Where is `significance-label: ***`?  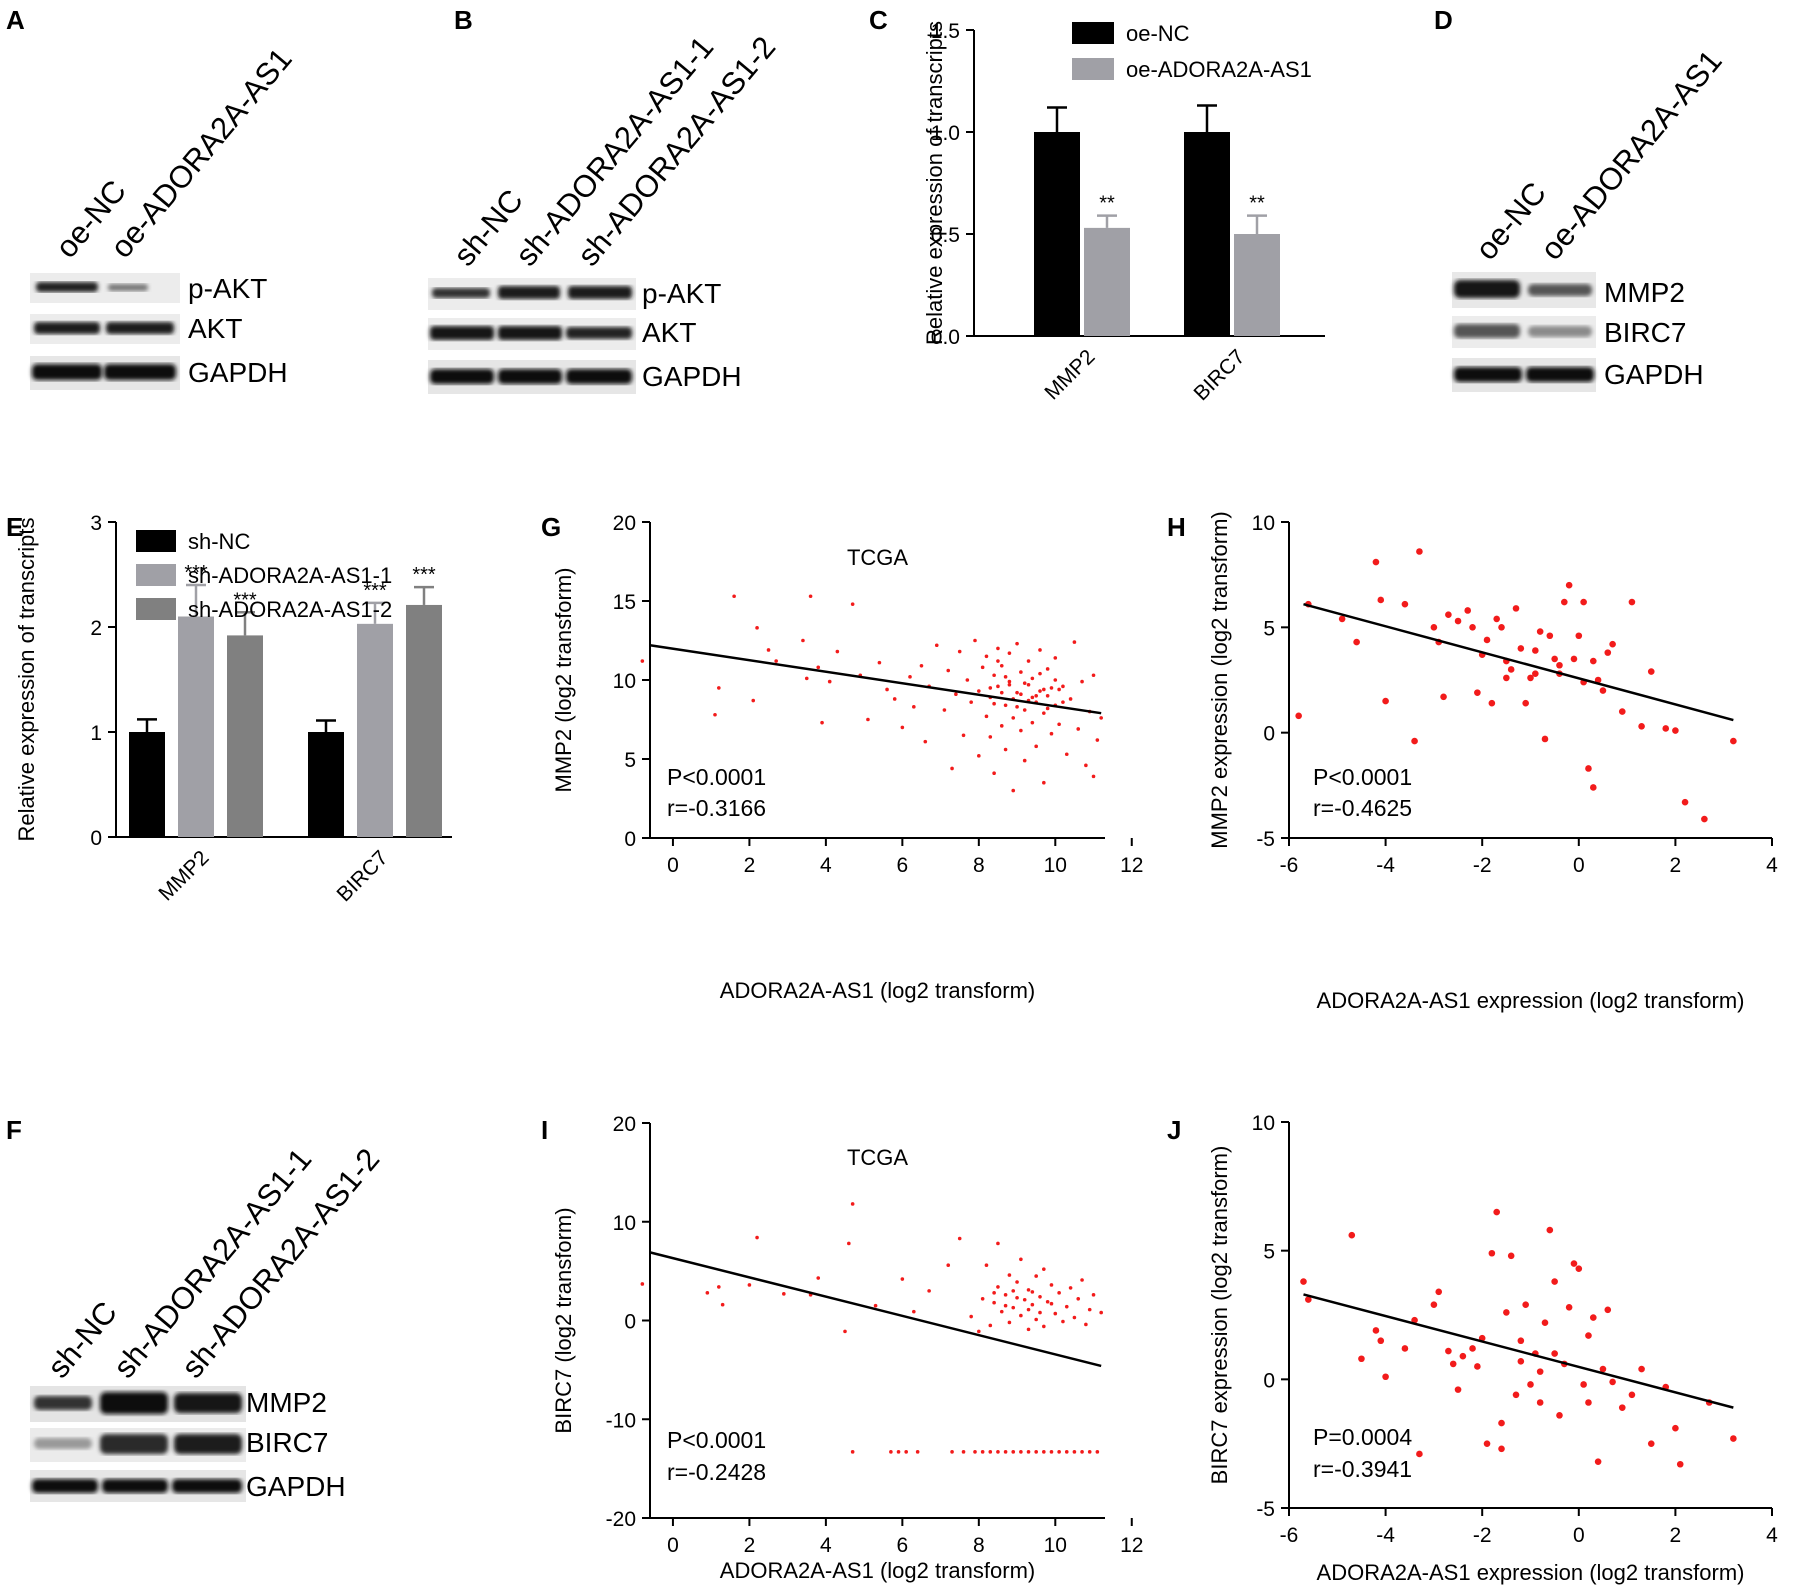
significance-label: *** is located at coordinates (424, 575).